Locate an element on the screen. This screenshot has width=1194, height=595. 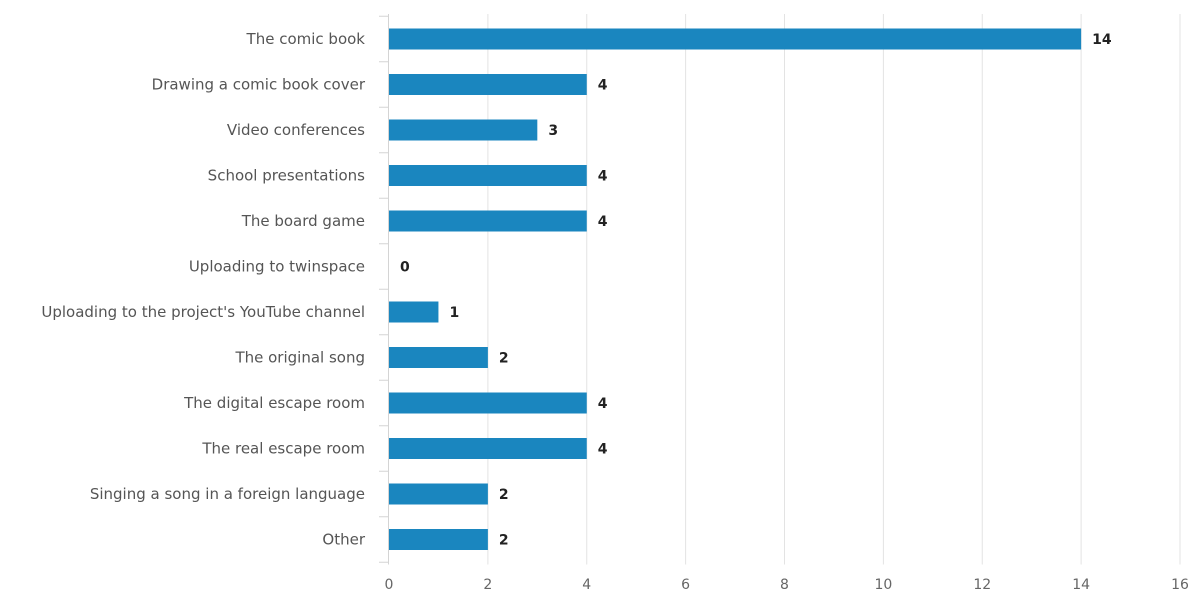
x-tick-label: 8 is located at coordinates (784, 585).